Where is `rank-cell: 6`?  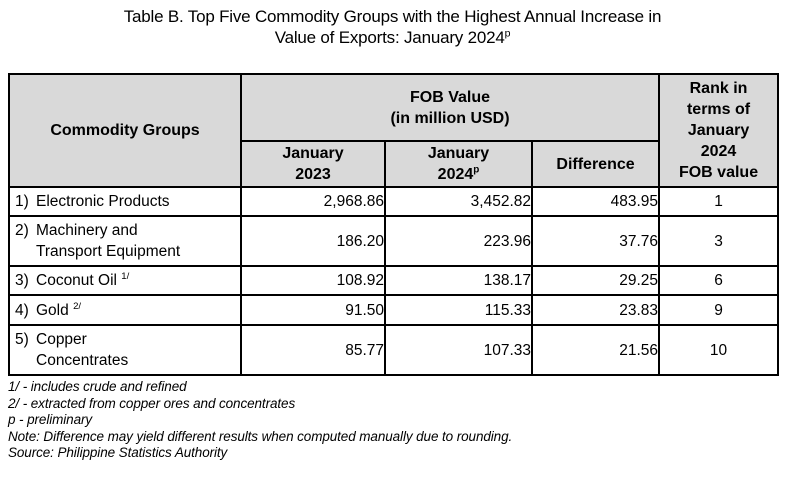 rank-cell: 6 is located at coordinates (719, 280).